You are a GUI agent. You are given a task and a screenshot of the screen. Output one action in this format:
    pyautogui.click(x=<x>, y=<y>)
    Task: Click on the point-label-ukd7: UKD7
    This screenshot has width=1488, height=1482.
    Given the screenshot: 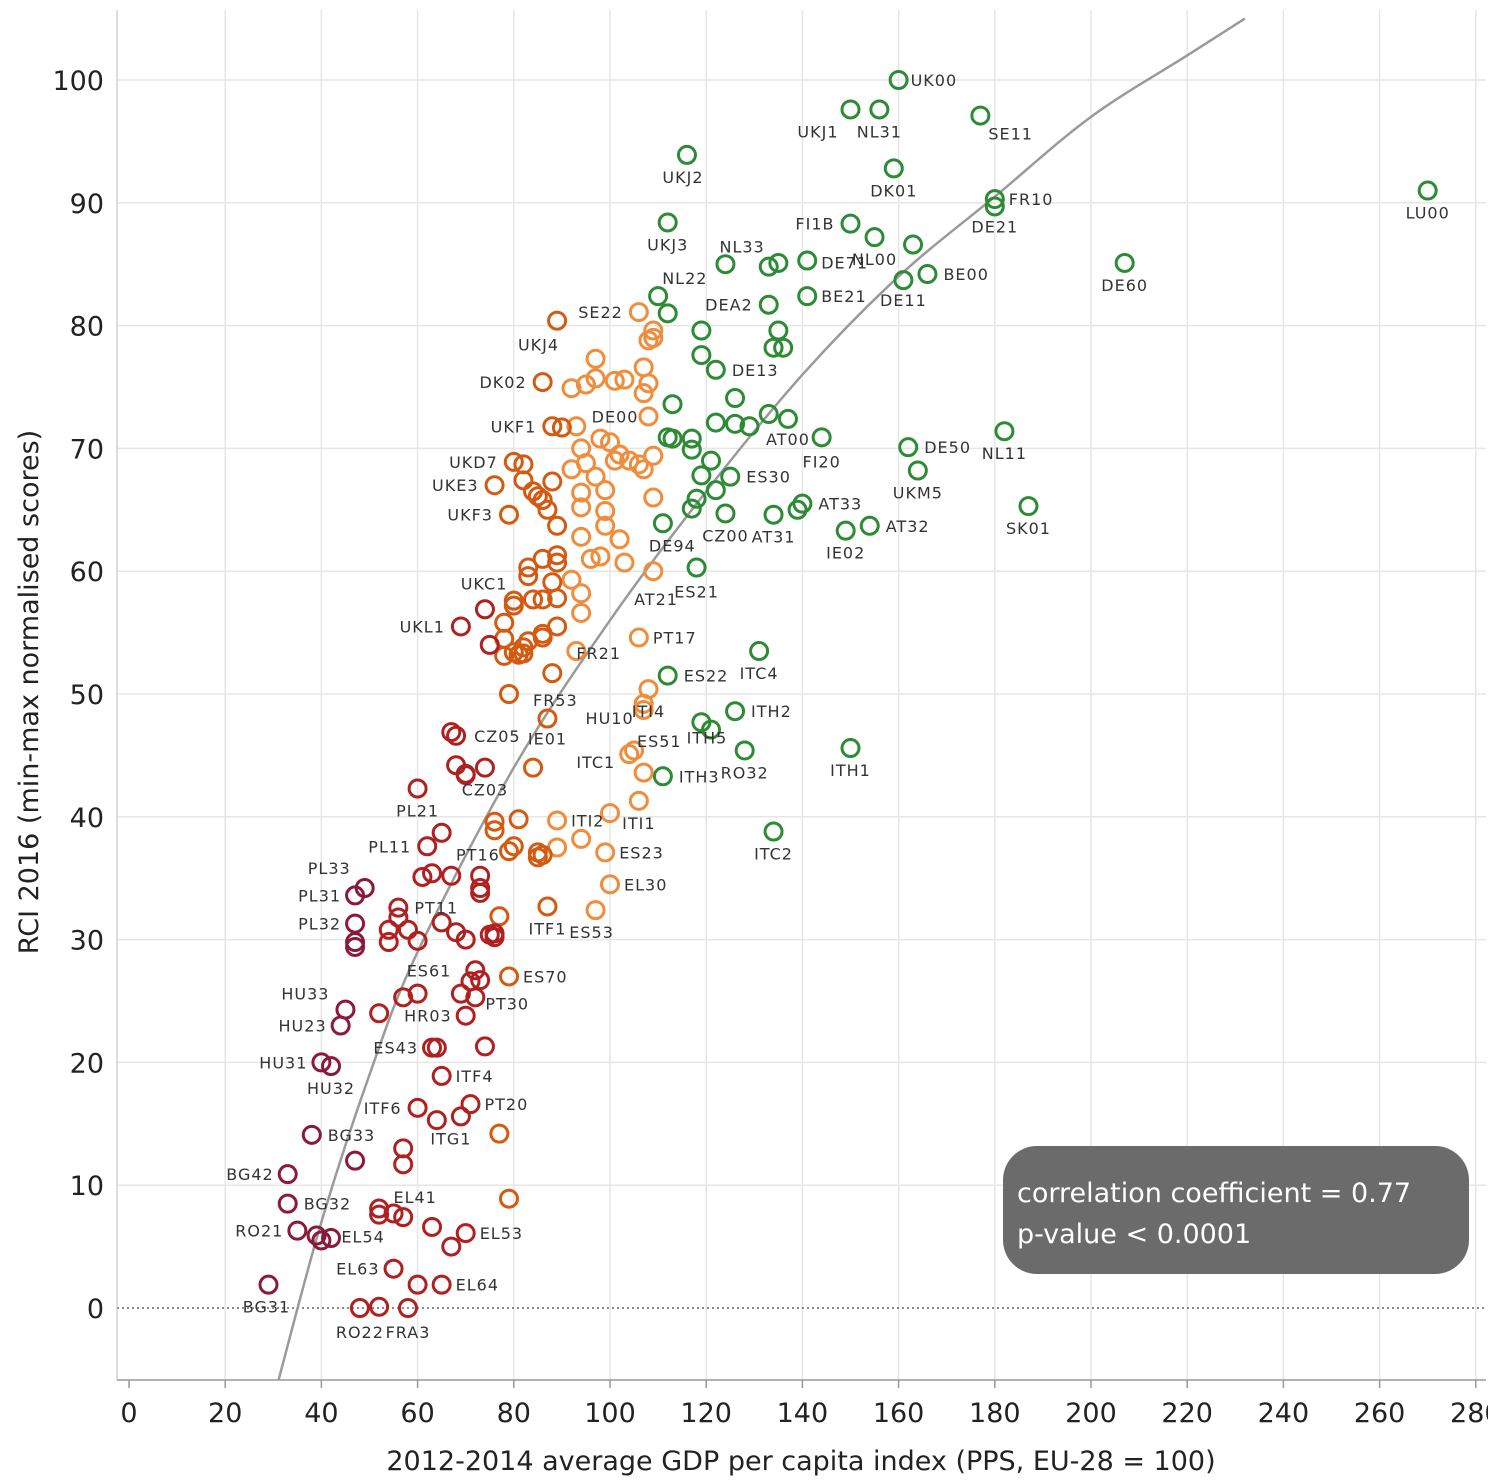 What is the action you would take?
    pyautogui.click(x=473, y=462)
    